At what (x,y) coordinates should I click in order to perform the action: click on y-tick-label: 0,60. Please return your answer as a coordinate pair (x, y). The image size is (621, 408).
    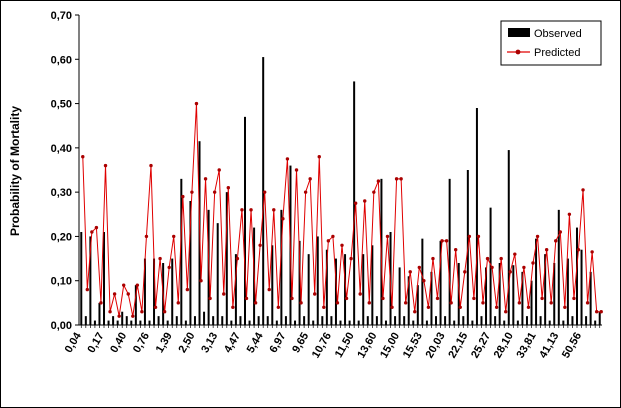
    Looking at the image, I should click on (61, 60).